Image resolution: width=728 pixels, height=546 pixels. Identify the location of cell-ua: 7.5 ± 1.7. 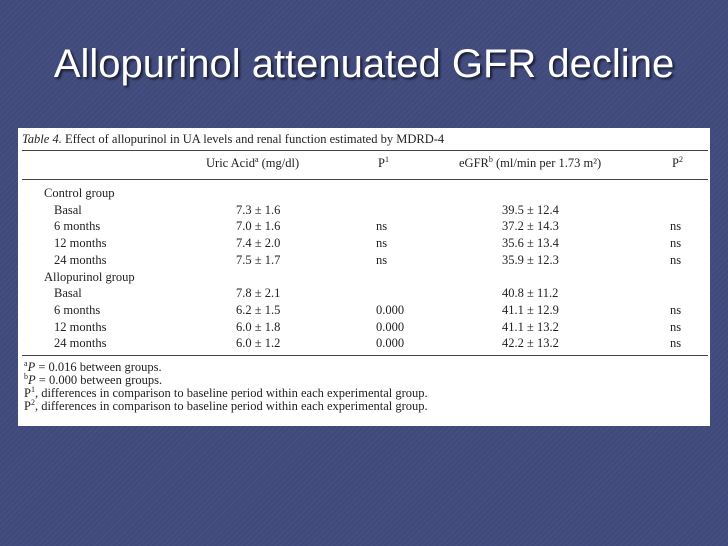
(258, 259).